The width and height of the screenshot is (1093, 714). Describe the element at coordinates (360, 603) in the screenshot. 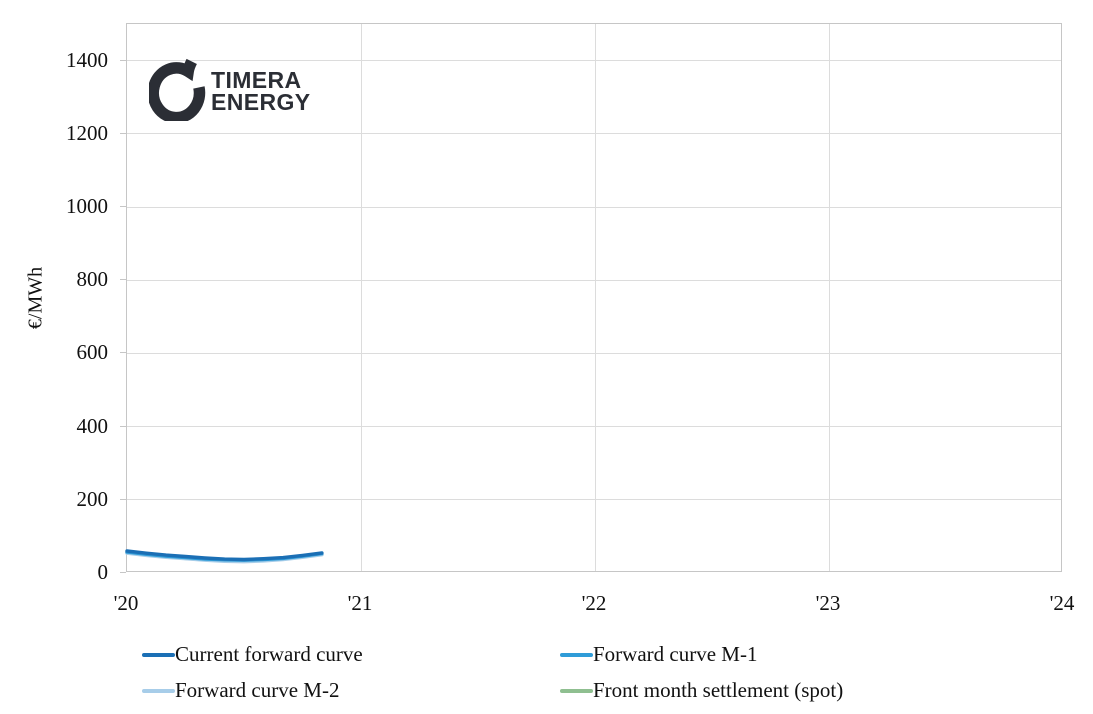

I see `x-tick-label: '21` at that location.